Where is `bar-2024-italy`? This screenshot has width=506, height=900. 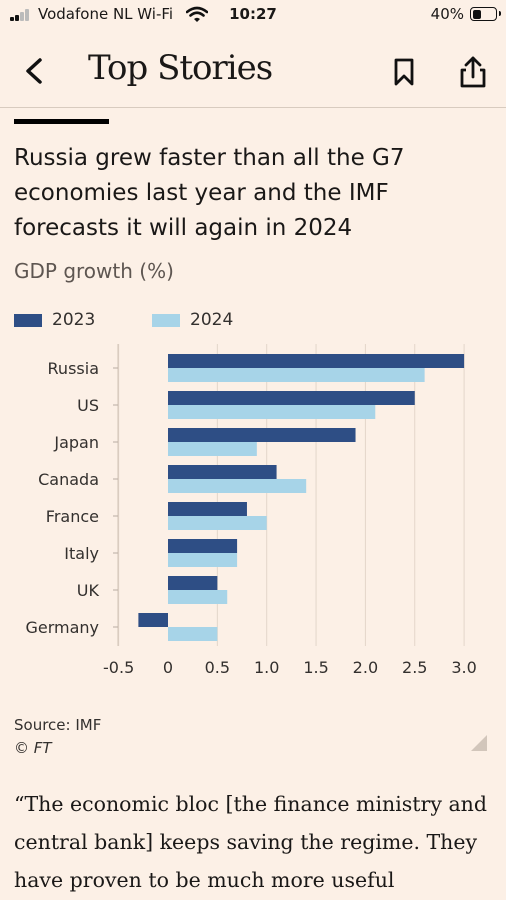
bar-2024-italy is located at coordinates (203, 560).